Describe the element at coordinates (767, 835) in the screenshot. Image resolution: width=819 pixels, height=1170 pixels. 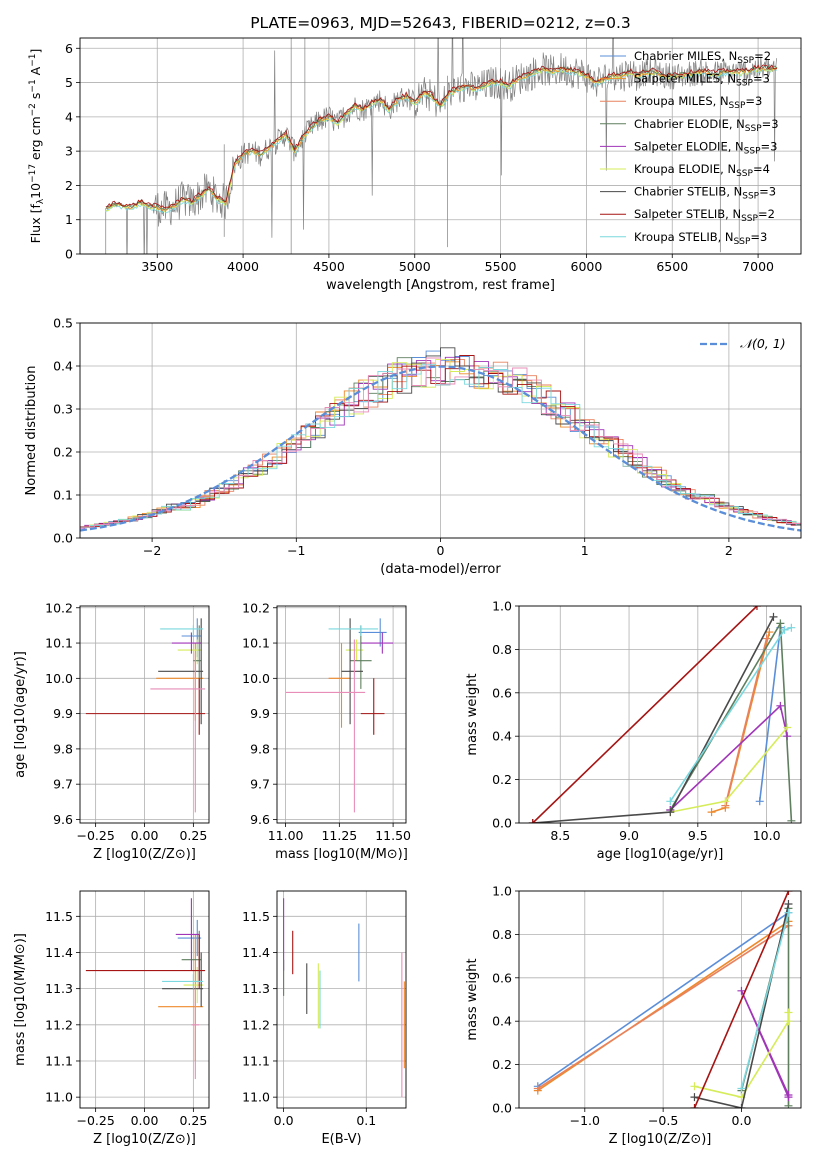
I see `x-tick-label: 10.0` at that location.